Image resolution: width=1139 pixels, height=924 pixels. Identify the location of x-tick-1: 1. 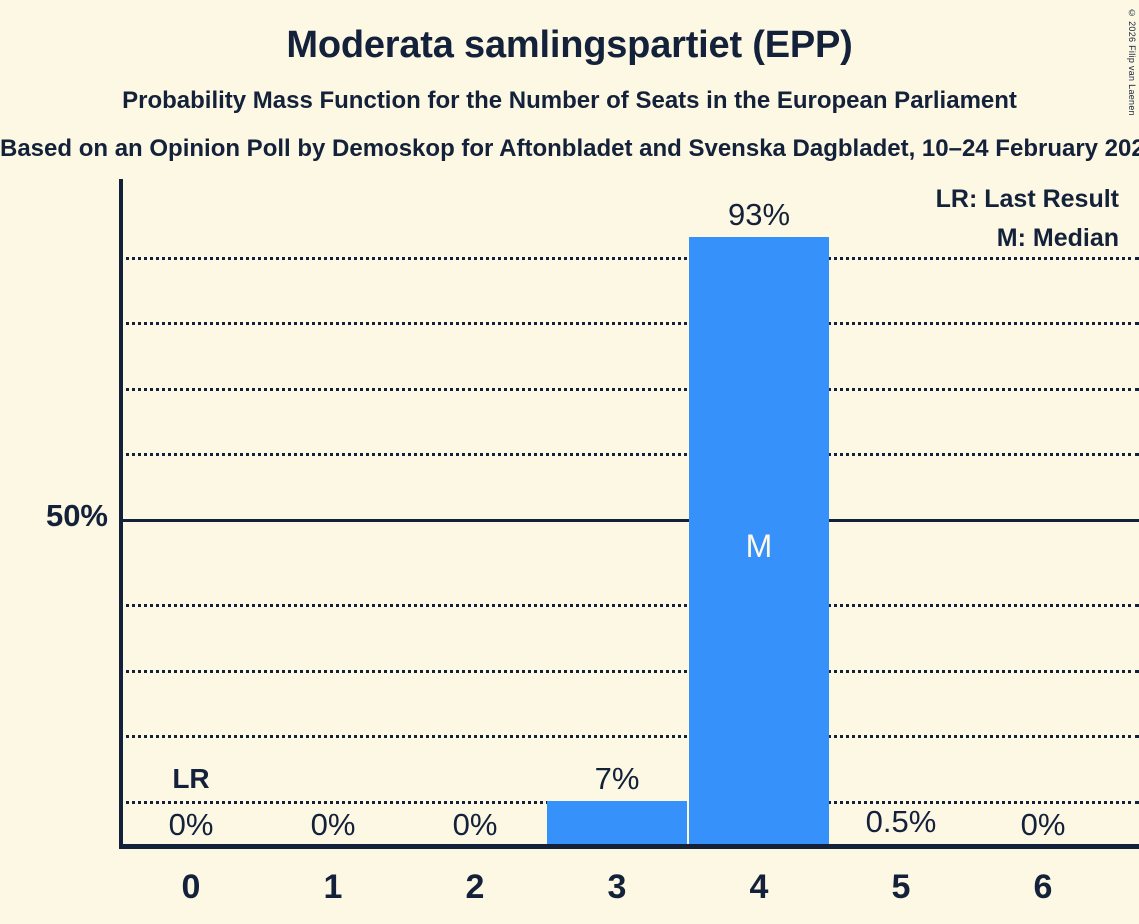
(333, 887).